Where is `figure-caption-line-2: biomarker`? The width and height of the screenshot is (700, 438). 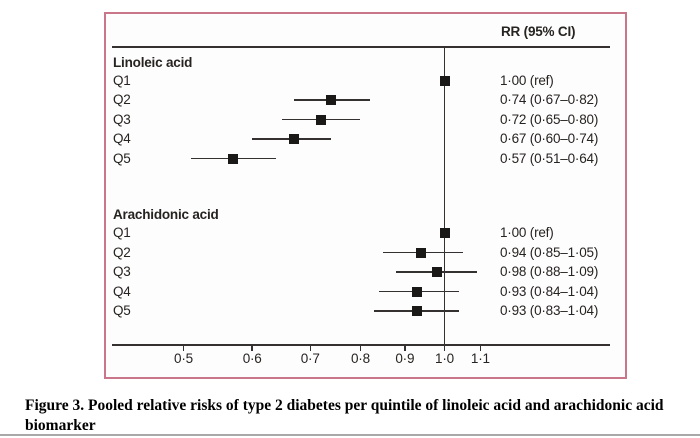 figure-caption-line-2: biomarker is located at coordinates (60, 425).